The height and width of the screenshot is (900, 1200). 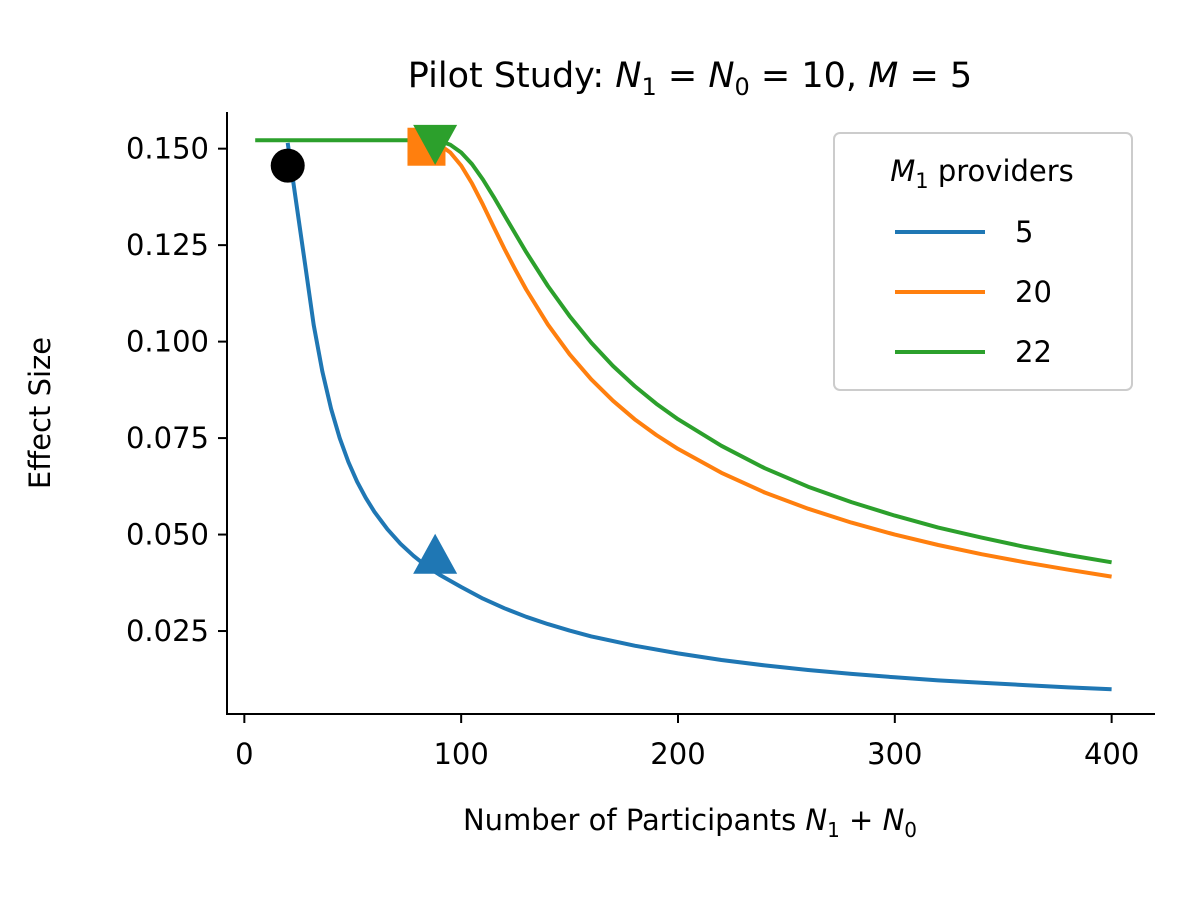 I want to click on x-axis-label: Number of Participants N1 + N0, so click(x=690, y=822).